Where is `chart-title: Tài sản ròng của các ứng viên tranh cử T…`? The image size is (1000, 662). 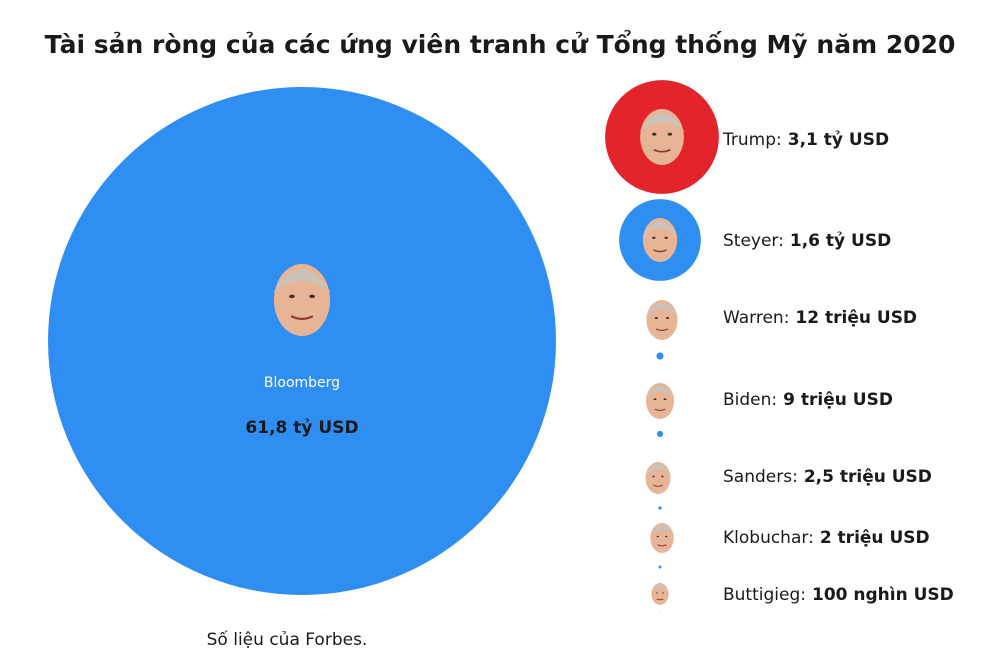
chart-title: Tài sản ròng của các ứng viên tranh cử T… is located at coordinates (500, 44).